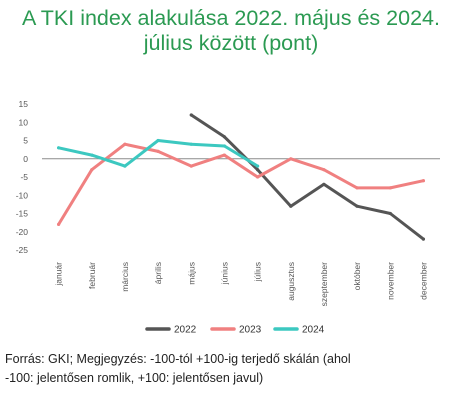 The height and width of the screenshot is (411, 462). Describe the element at coordinates (231, 43) in the screenshot. I see `chart-title-line-2: július között (pont)` at that location.